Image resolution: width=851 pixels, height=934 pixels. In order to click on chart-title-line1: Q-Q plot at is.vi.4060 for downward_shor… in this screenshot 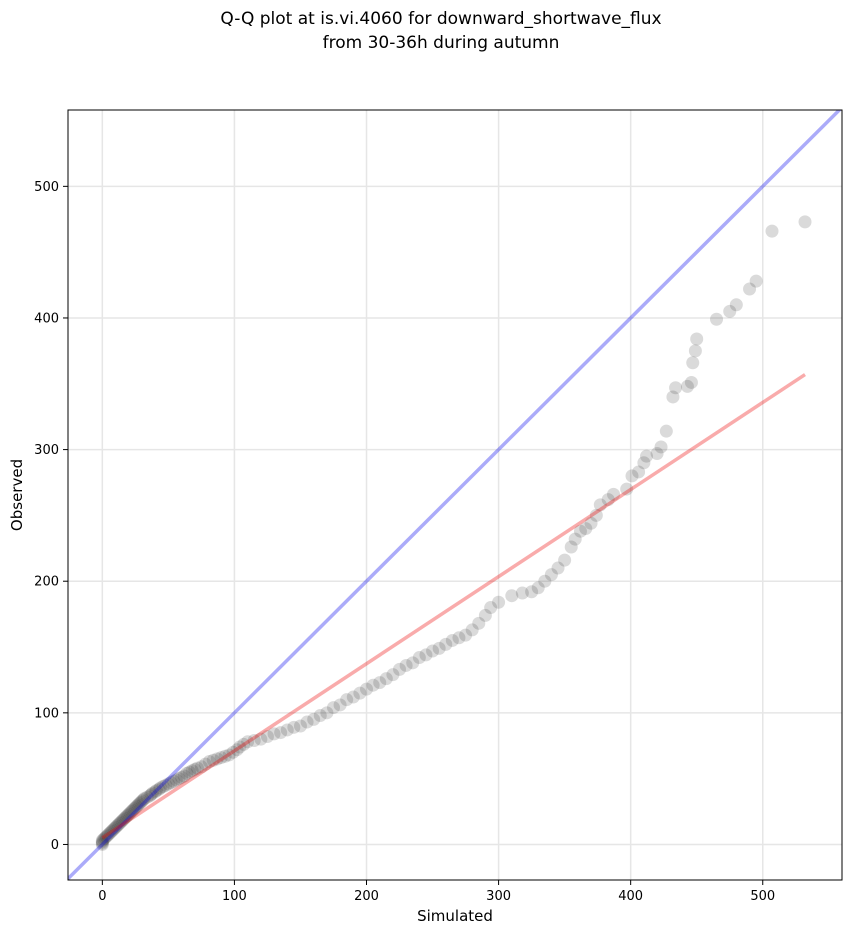, I will do `click(440, 19)`.